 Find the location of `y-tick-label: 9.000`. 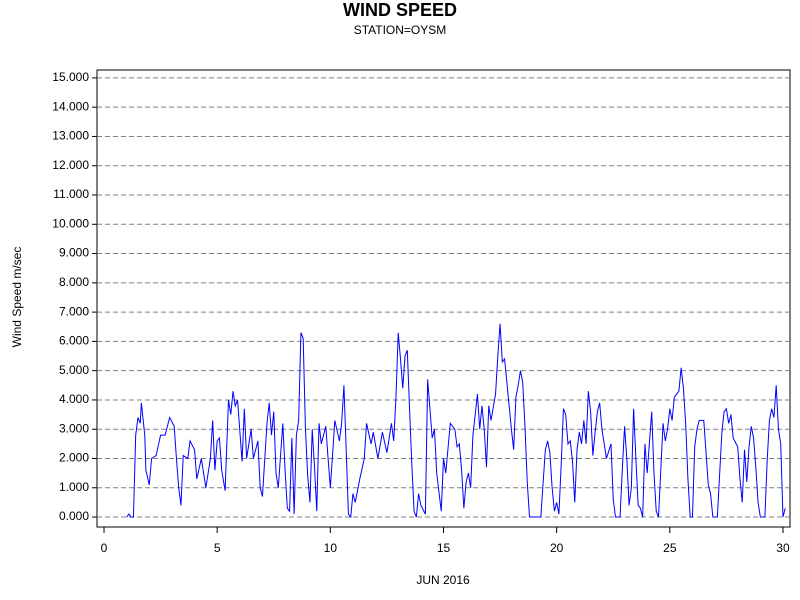

y-tick-label: 9.000 is located at coordinates (74, 253).